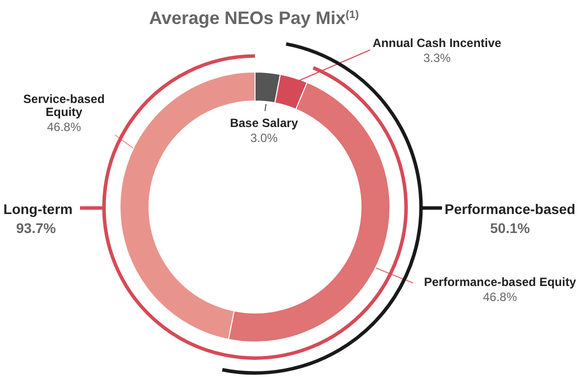 This screenshot has height=377, width=584. I want to click on slice-label: Base Salary, so click(264, 123).